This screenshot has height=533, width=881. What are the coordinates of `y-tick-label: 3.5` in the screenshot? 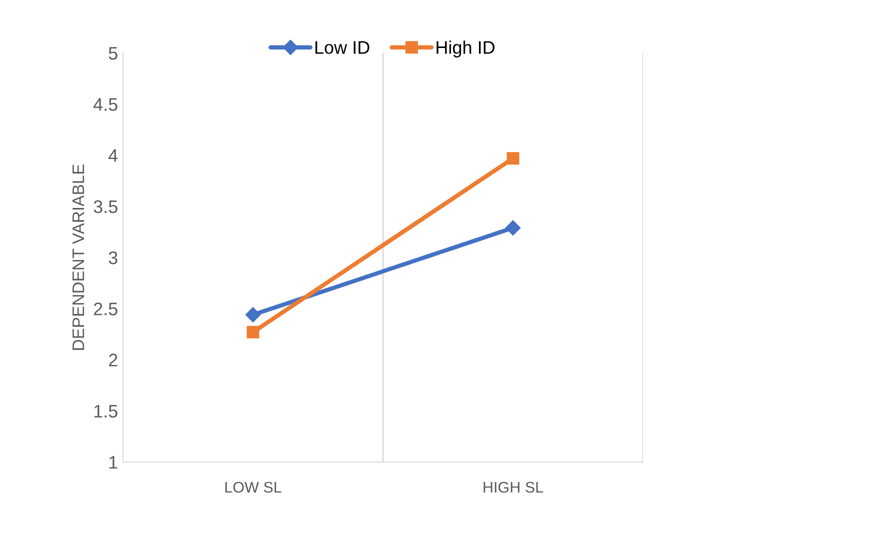 It's located at (106, 207).